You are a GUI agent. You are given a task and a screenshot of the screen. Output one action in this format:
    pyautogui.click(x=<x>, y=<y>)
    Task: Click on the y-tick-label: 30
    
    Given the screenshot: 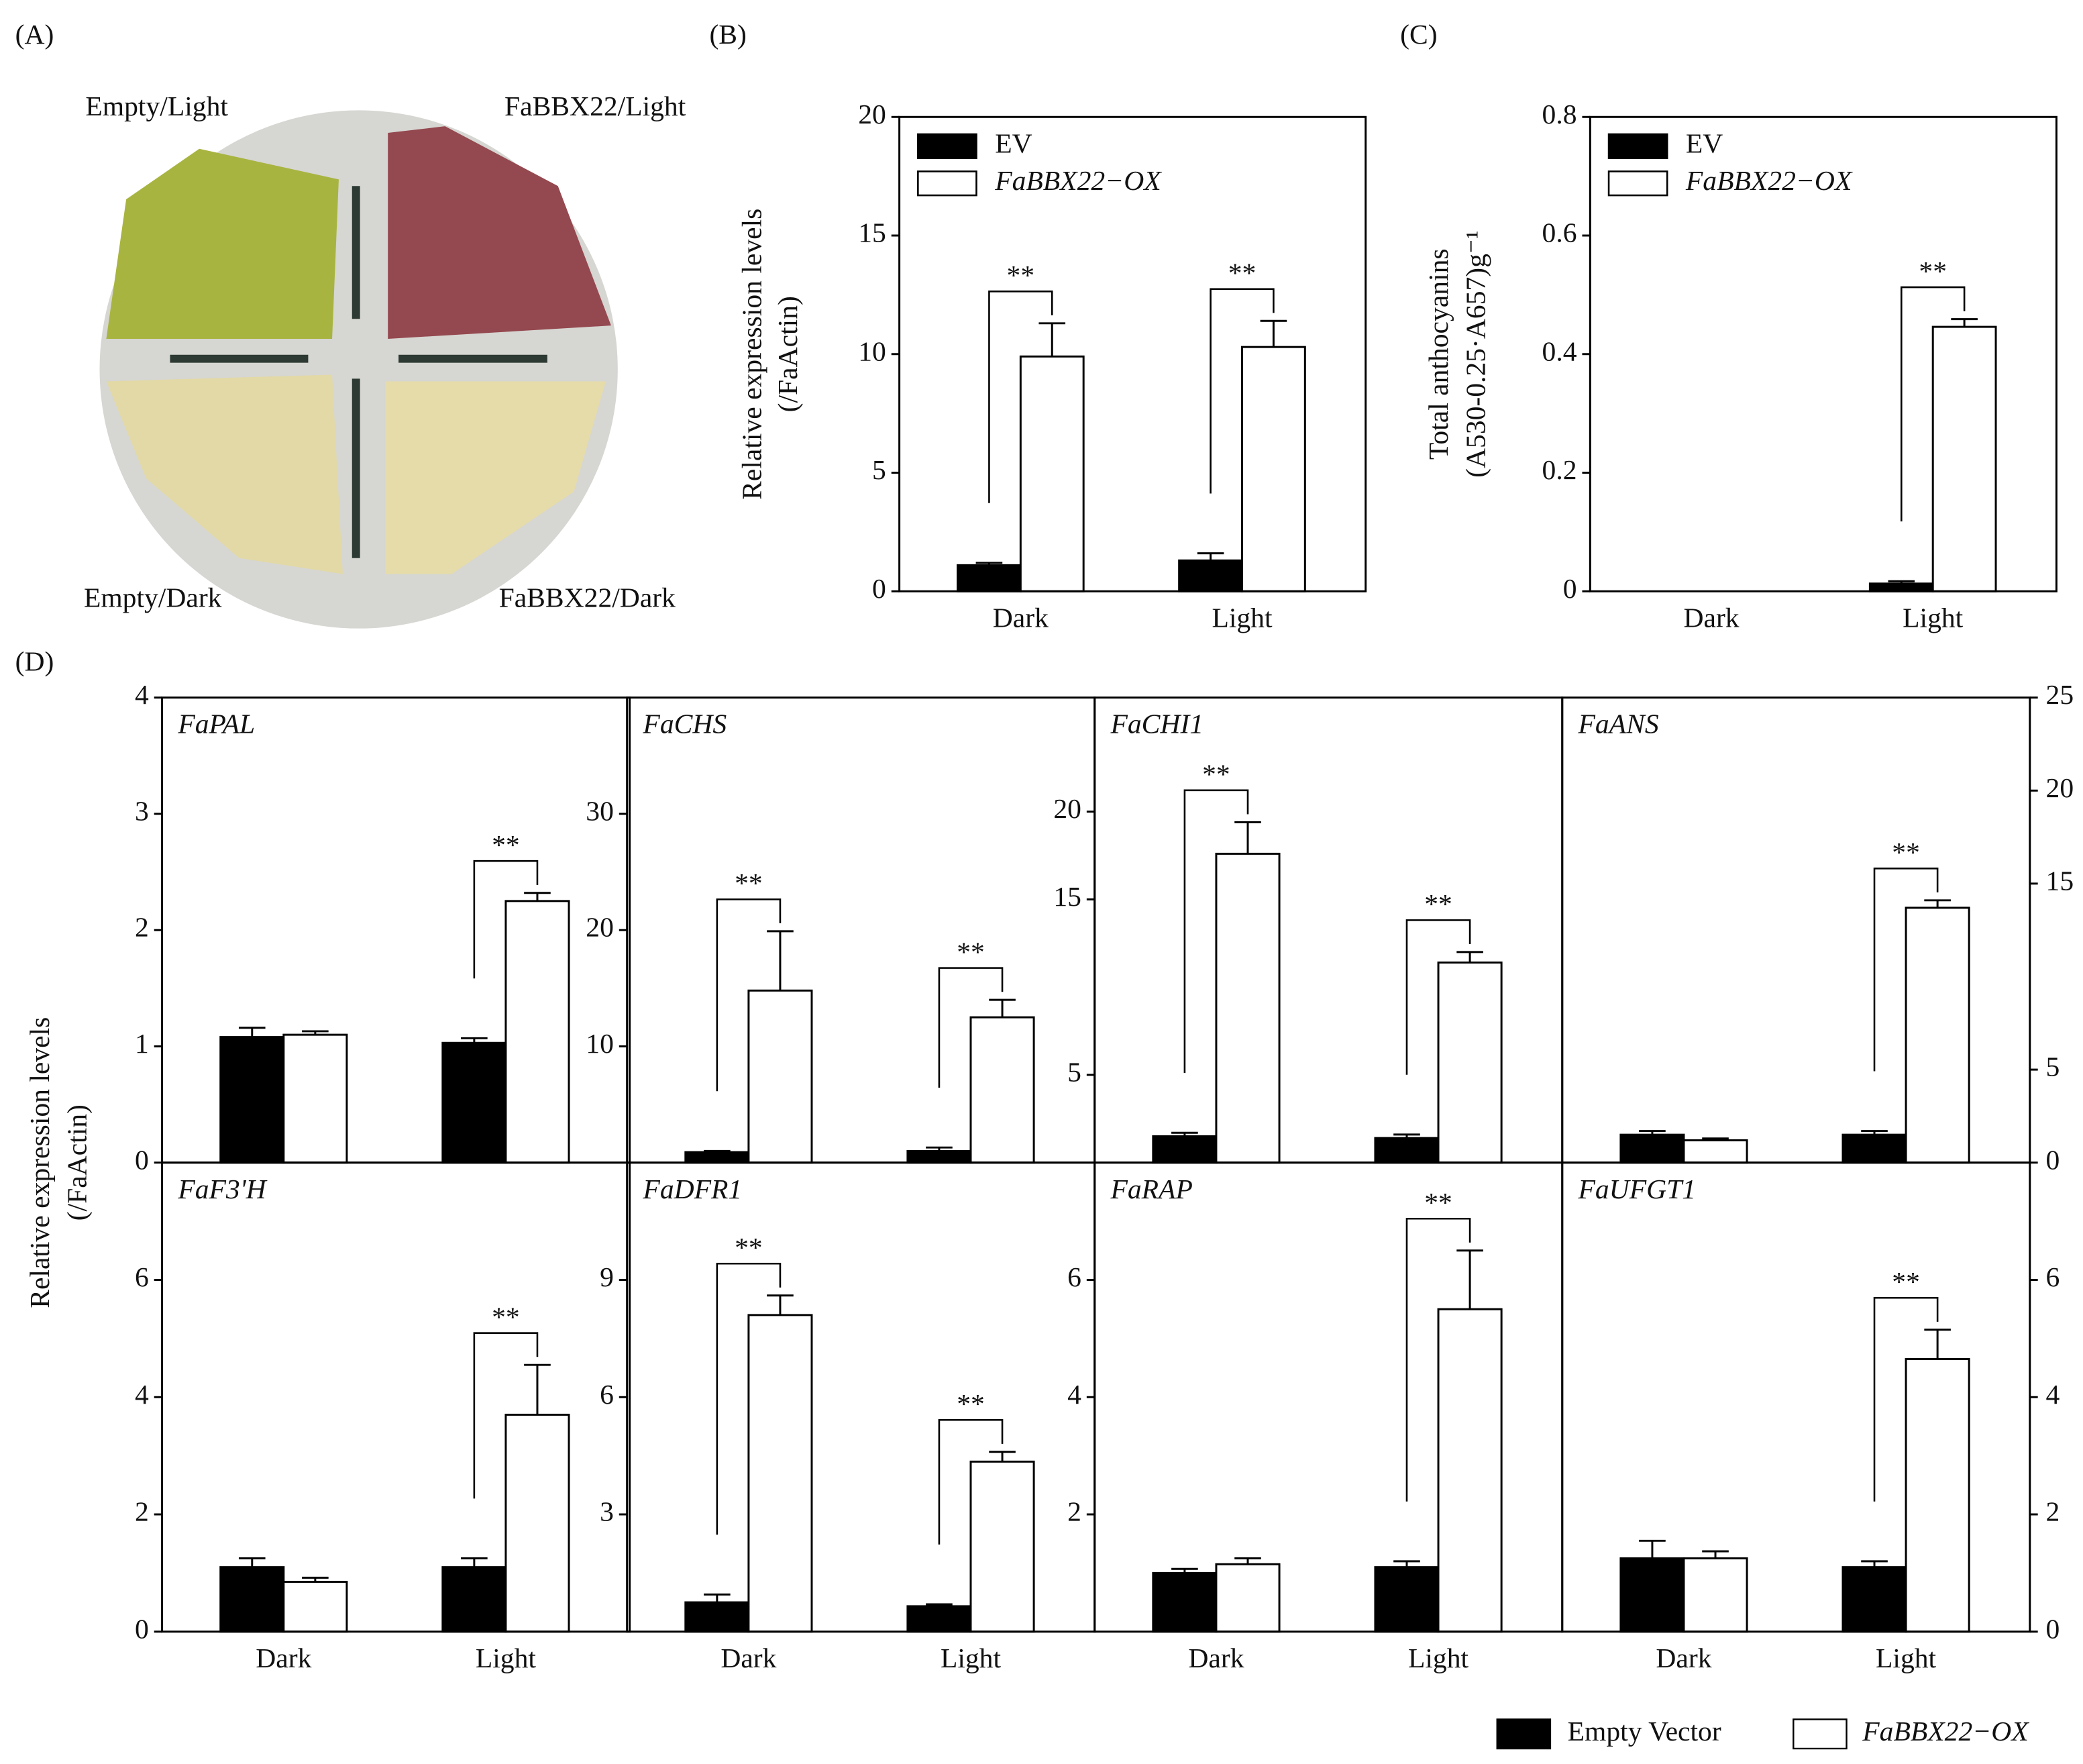 What is the action you would take?
    pyautogui.click(x=600, y=810)
    